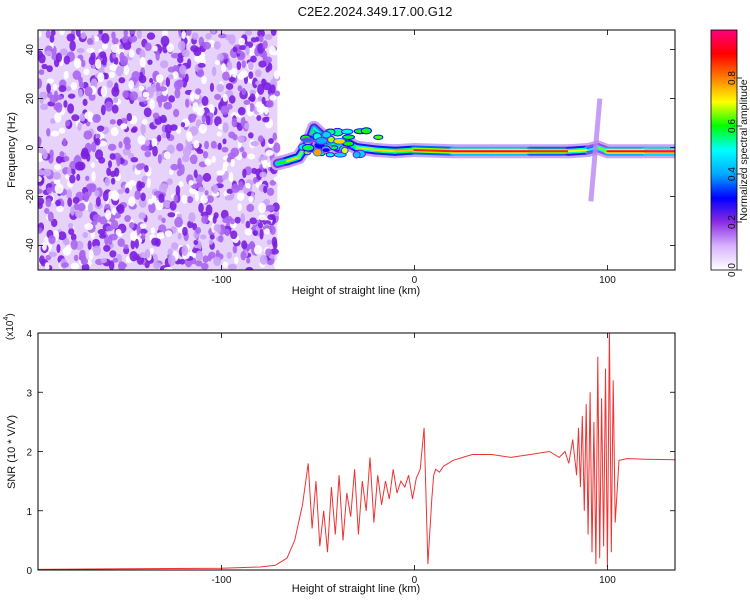 The height and width of the screenshot is (605, 750). I want to click on signal-band-core, so click(366, 148).